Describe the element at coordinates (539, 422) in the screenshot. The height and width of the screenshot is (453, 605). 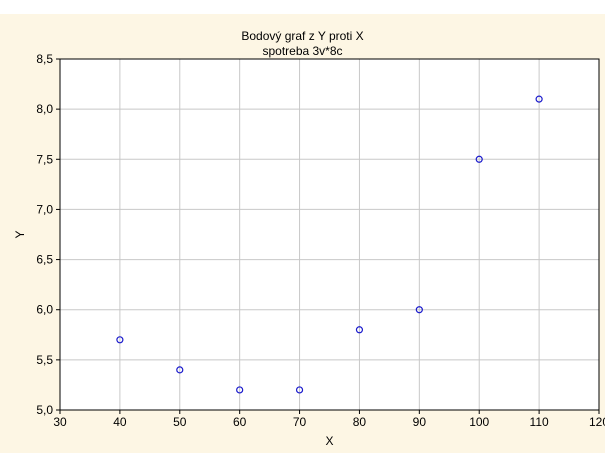
I see `x-tick-label: 110` at that location.